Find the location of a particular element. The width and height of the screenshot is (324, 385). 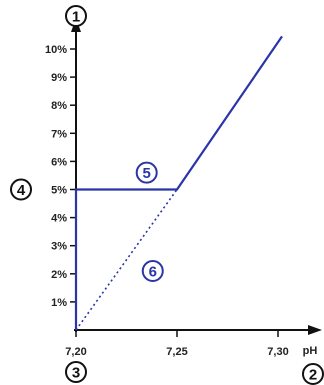

marker-4: 4 is located at coordinates (21, 189).